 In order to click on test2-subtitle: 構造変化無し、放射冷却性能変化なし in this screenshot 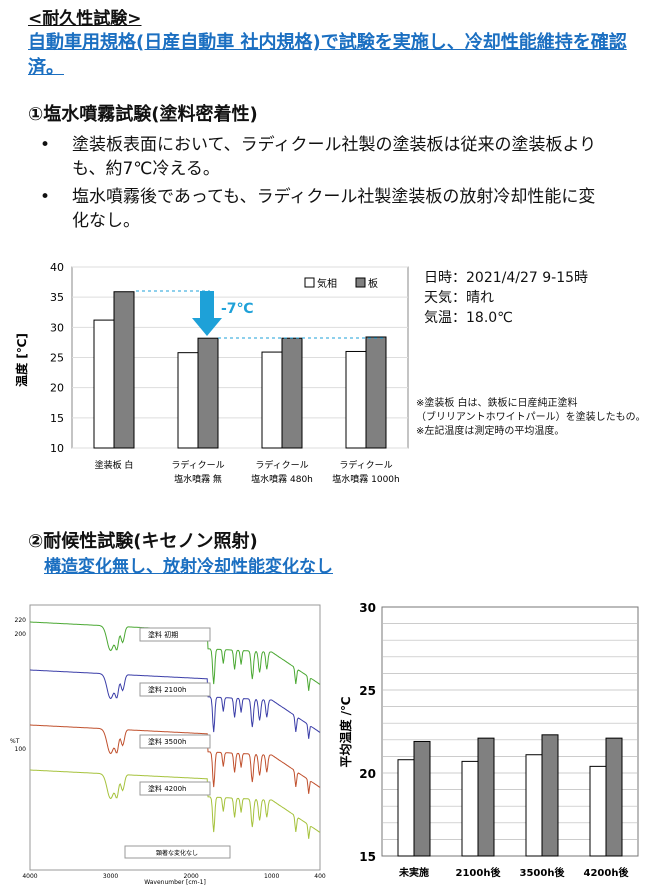, I will do `click(188, 567)`.